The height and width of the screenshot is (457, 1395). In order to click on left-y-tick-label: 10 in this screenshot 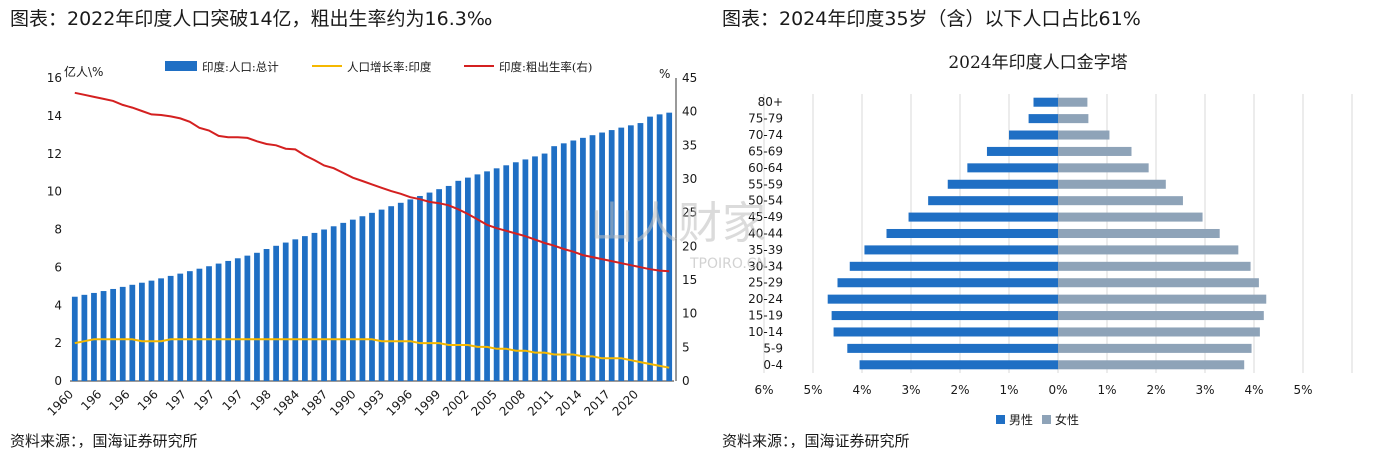, I will do `click(54, 192)`.